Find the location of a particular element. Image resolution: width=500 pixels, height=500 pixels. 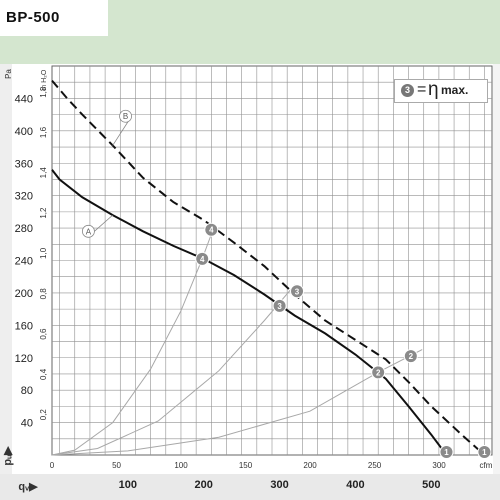

legend: 3 = η max. is located at coordinates (441, 91).